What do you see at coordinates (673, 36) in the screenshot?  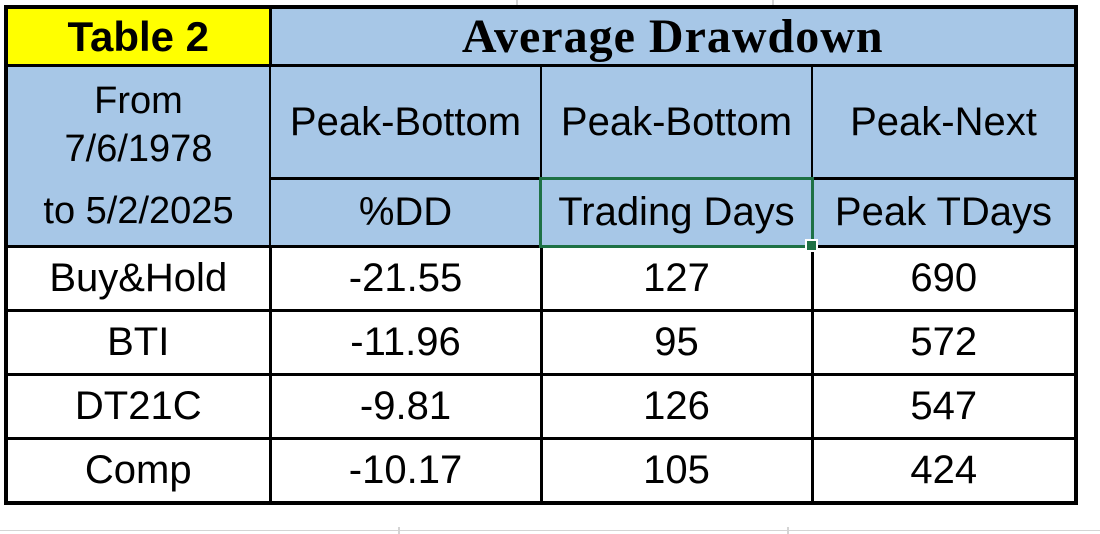 I see `merged-title-cell: Average Drawdown` at bounding box center [673, 36].